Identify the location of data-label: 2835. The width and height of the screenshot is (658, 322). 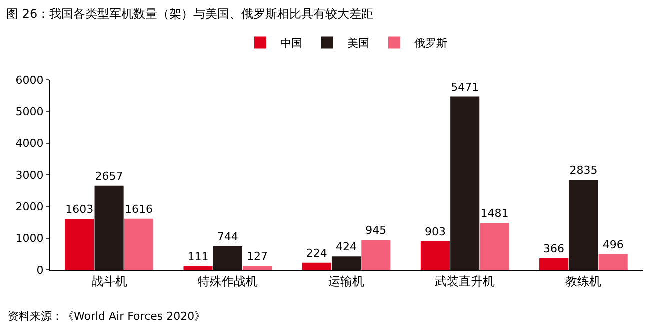
(584, 171).